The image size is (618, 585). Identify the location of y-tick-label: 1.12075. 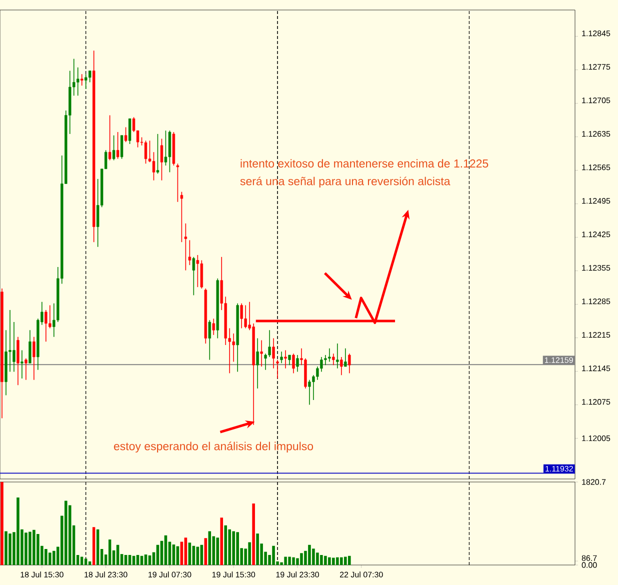
(596, 402).